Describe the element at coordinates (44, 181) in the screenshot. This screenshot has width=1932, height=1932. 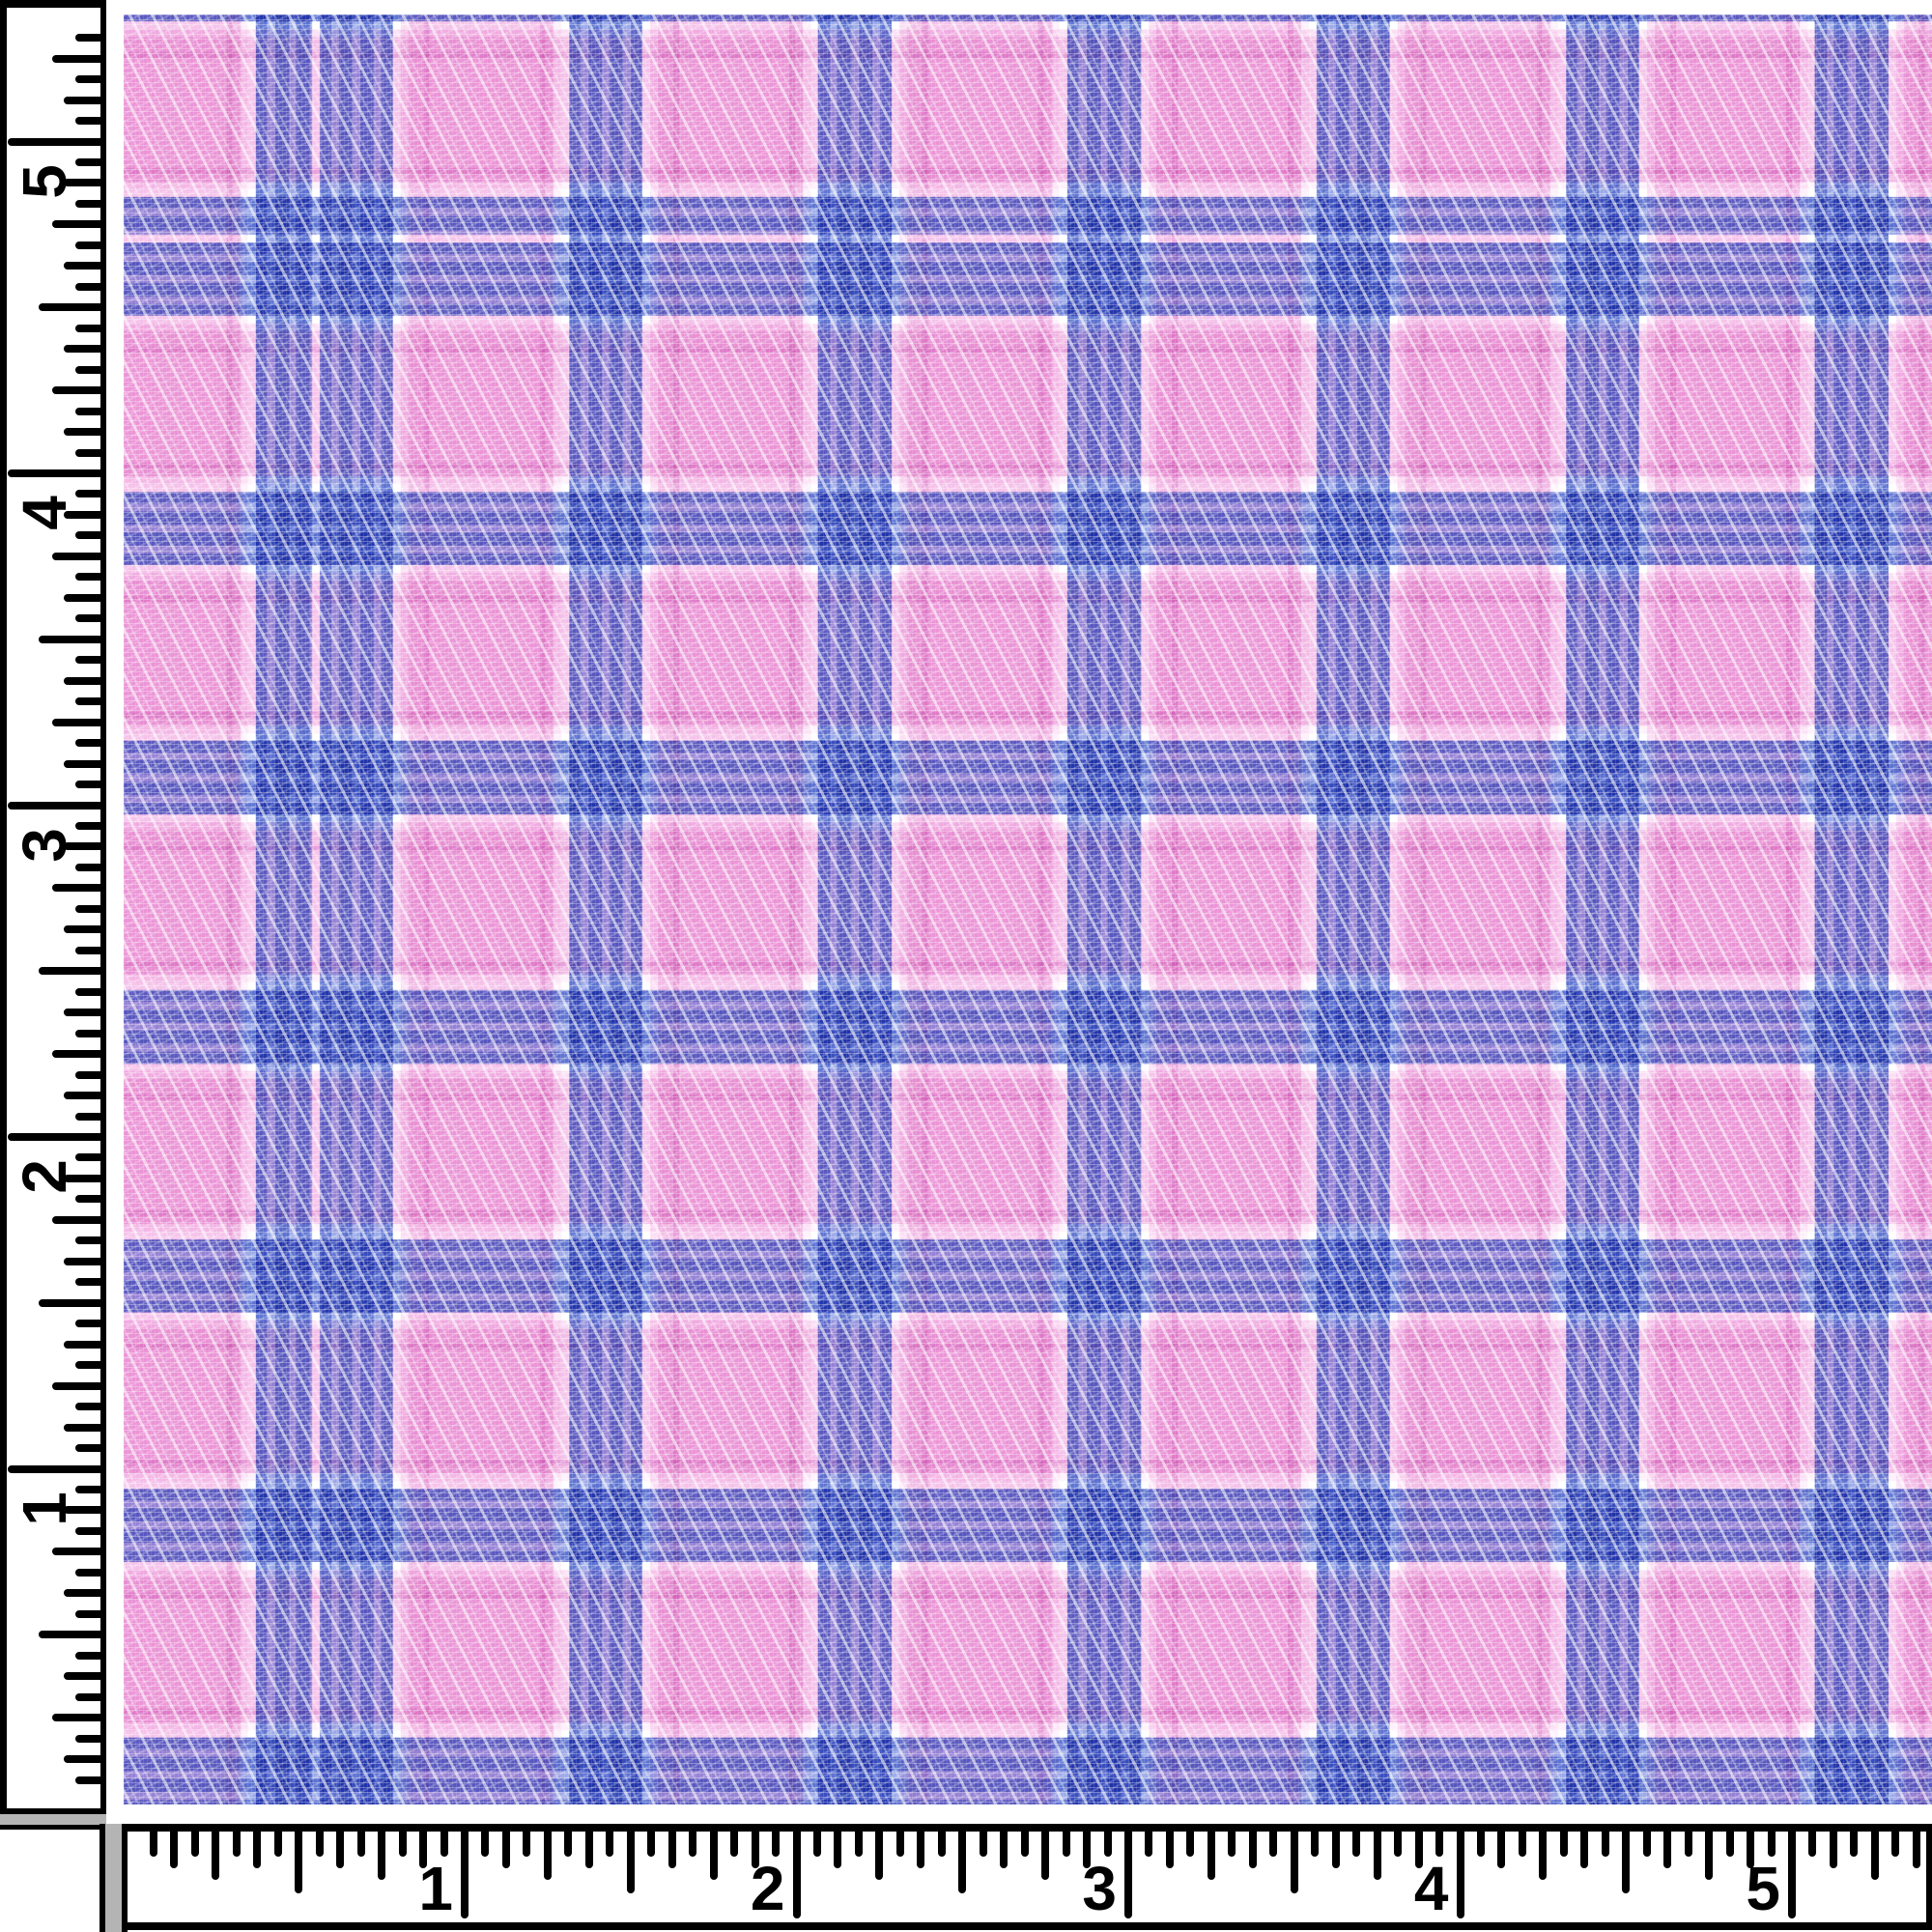
I see `ruler-inch-label: 5` at that location.